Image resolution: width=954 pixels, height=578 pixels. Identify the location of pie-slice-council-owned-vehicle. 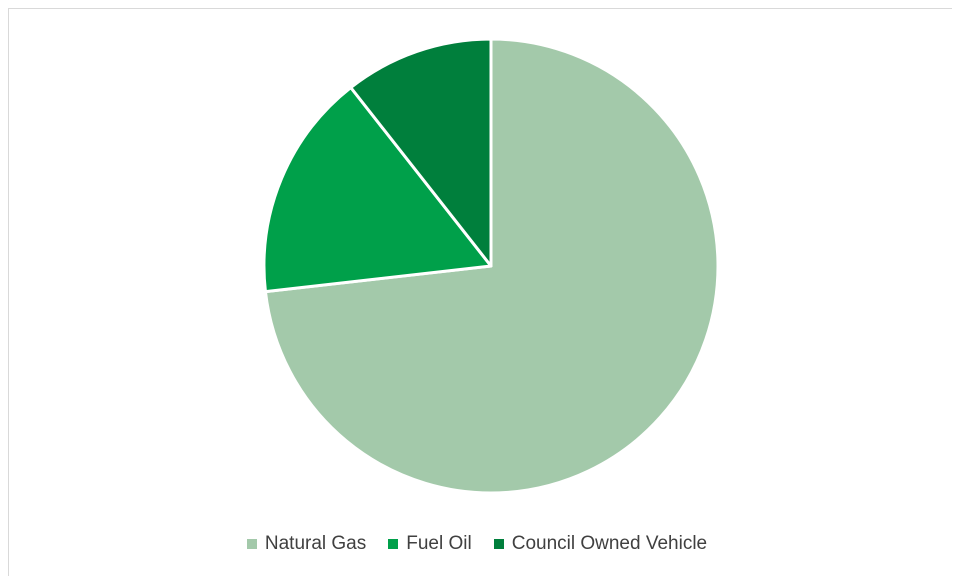
(421, 152).